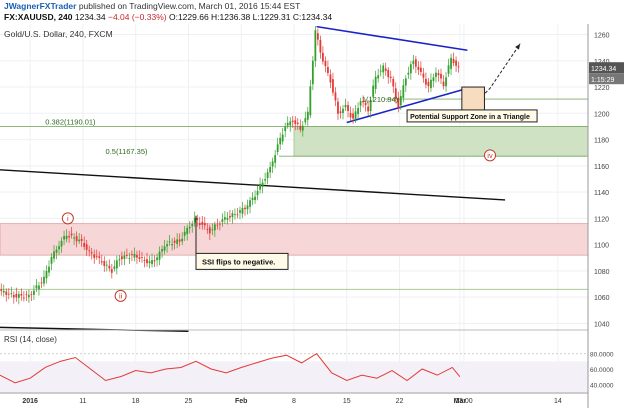 The height and width of the screenshot is (408, 624). I want to click on chart-title: Gold/U.S. Dollar, 240, FXCM, so click(58, 34).